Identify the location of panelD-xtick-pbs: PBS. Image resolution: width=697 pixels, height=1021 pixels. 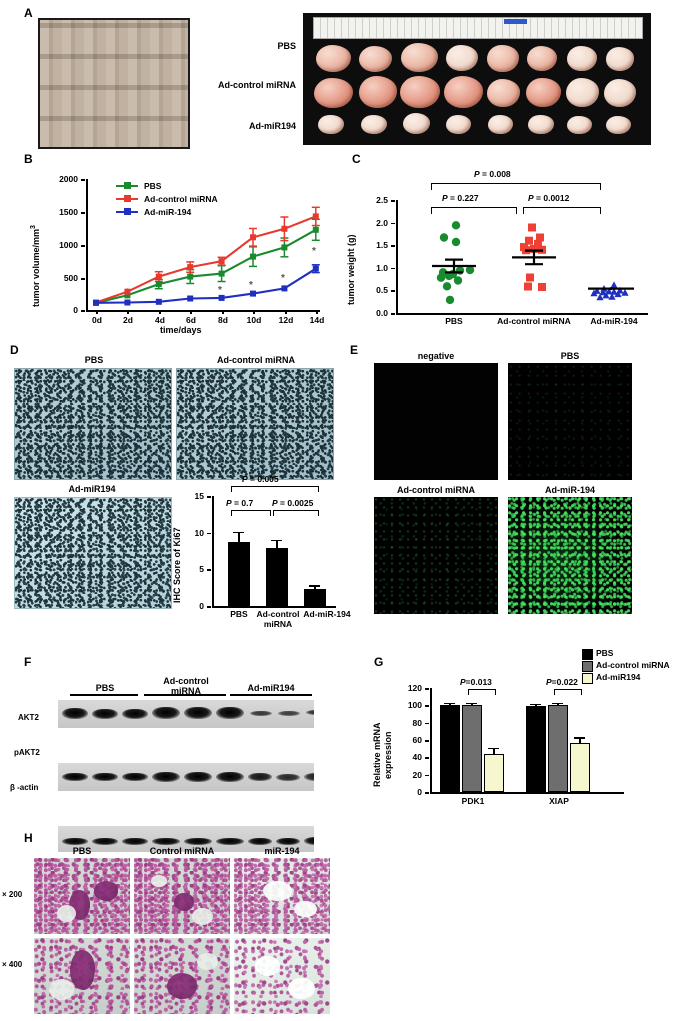
(239, 614).